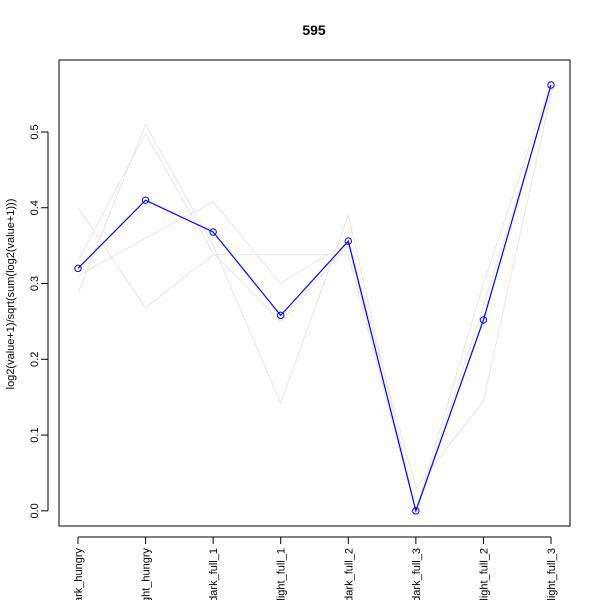 The width and height of the screenshot is (600, 600). What do you see at coordinates (35, 359) in the screenshot?
I see `y-tick-label-2: 0.2` at bounding box center [35, 359].